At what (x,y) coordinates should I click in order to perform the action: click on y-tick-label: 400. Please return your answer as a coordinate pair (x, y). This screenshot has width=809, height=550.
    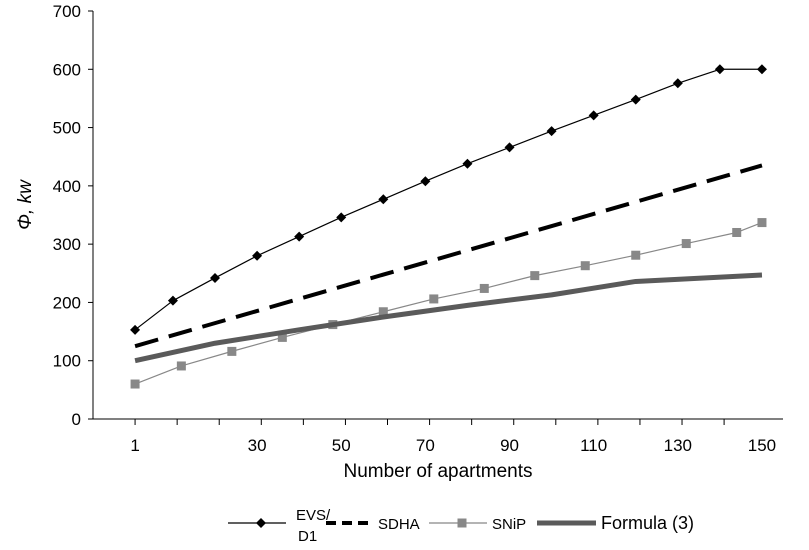
    Looking at the image, I should click on (67, 186).